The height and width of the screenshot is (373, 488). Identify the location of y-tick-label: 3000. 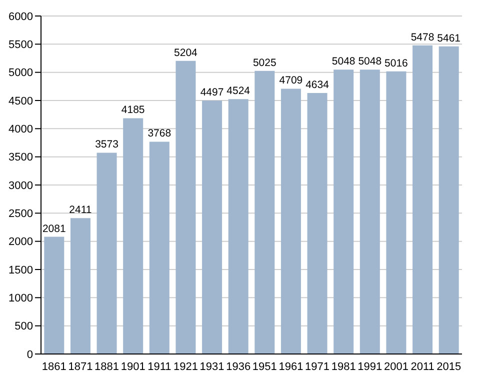
(20, 186).